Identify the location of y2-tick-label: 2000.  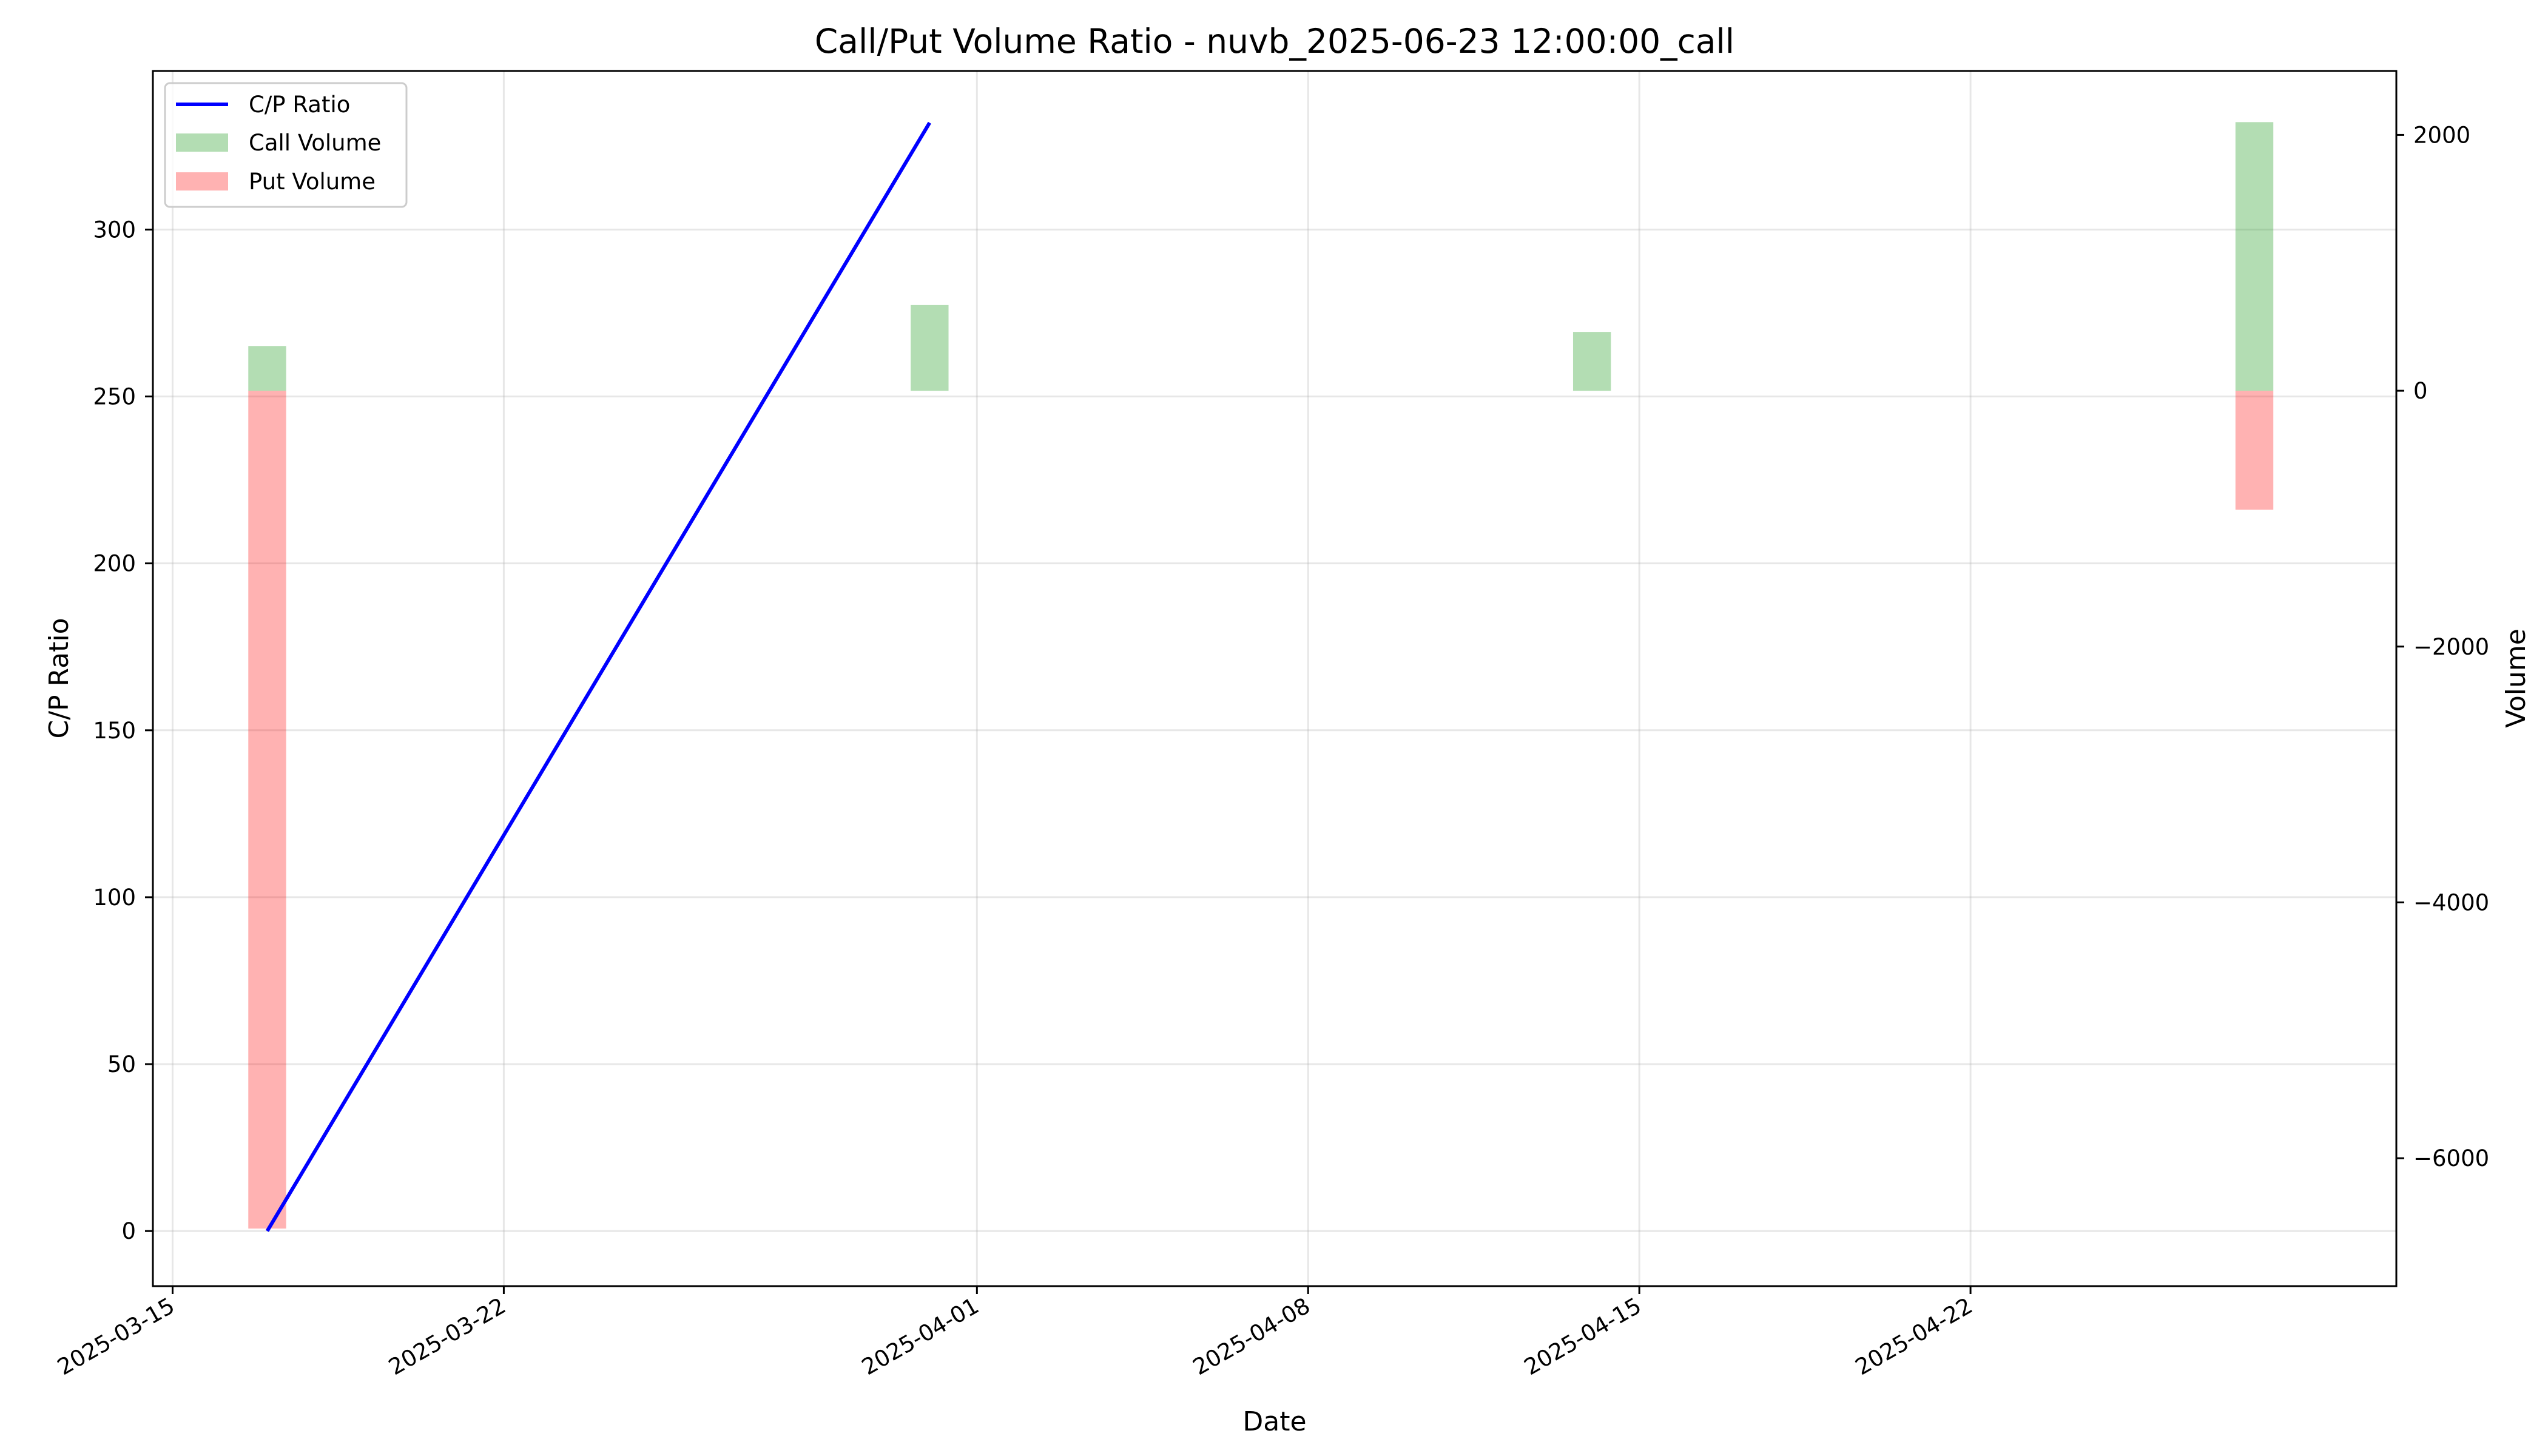
(2441, 135).